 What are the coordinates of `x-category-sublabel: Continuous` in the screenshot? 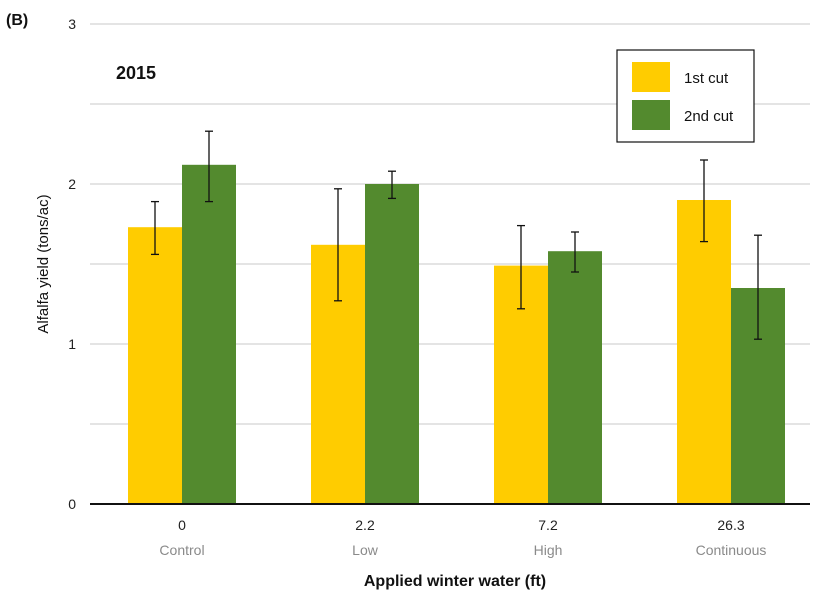 It's located at (731, 550).